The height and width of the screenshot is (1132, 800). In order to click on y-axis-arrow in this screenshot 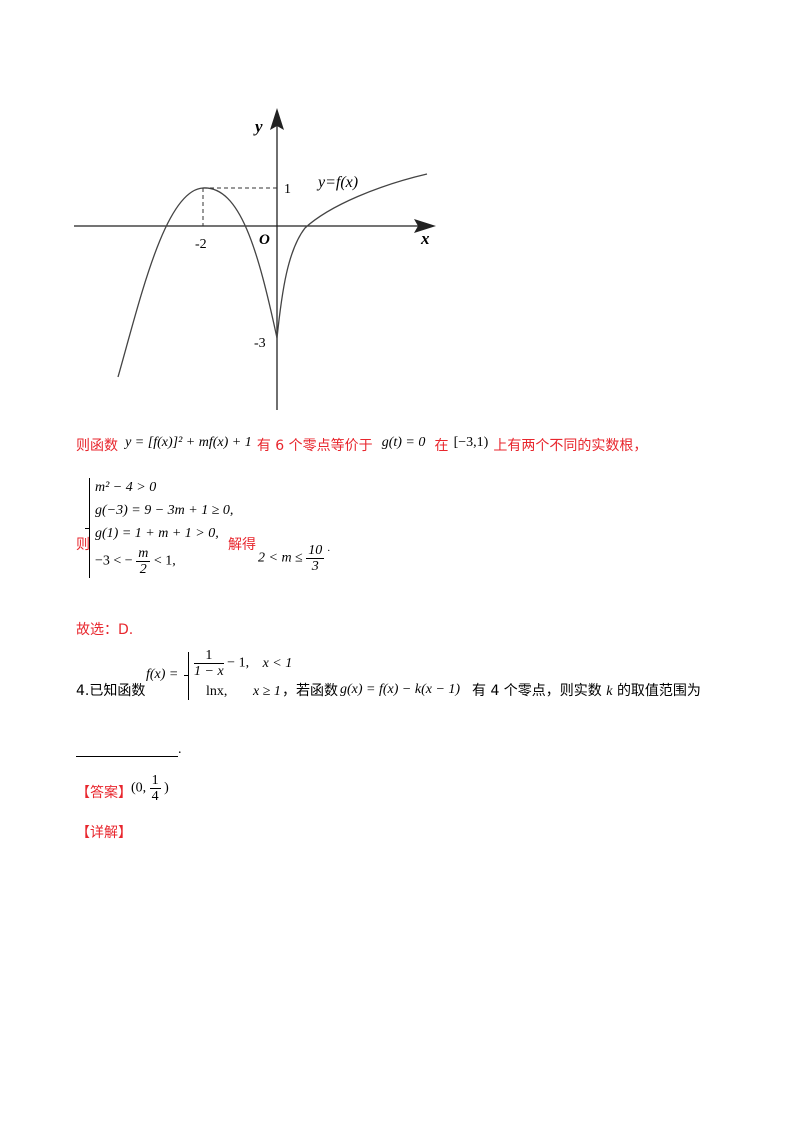, I will do `click(277, 119)`.